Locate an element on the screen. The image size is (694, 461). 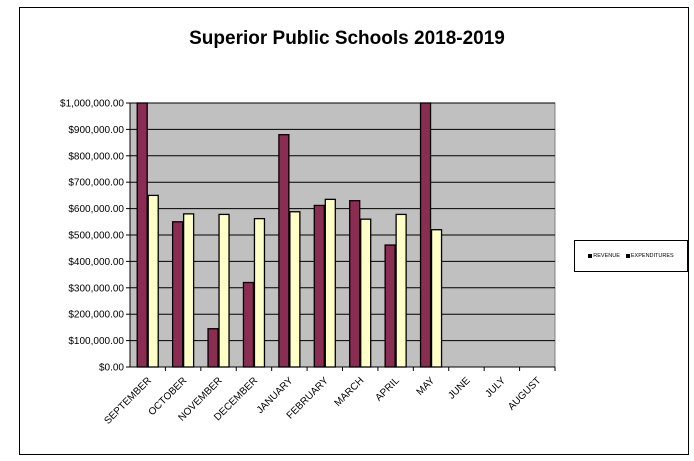
y-tick-label: $1,000,000.00 is located at coordinates (92, 104).